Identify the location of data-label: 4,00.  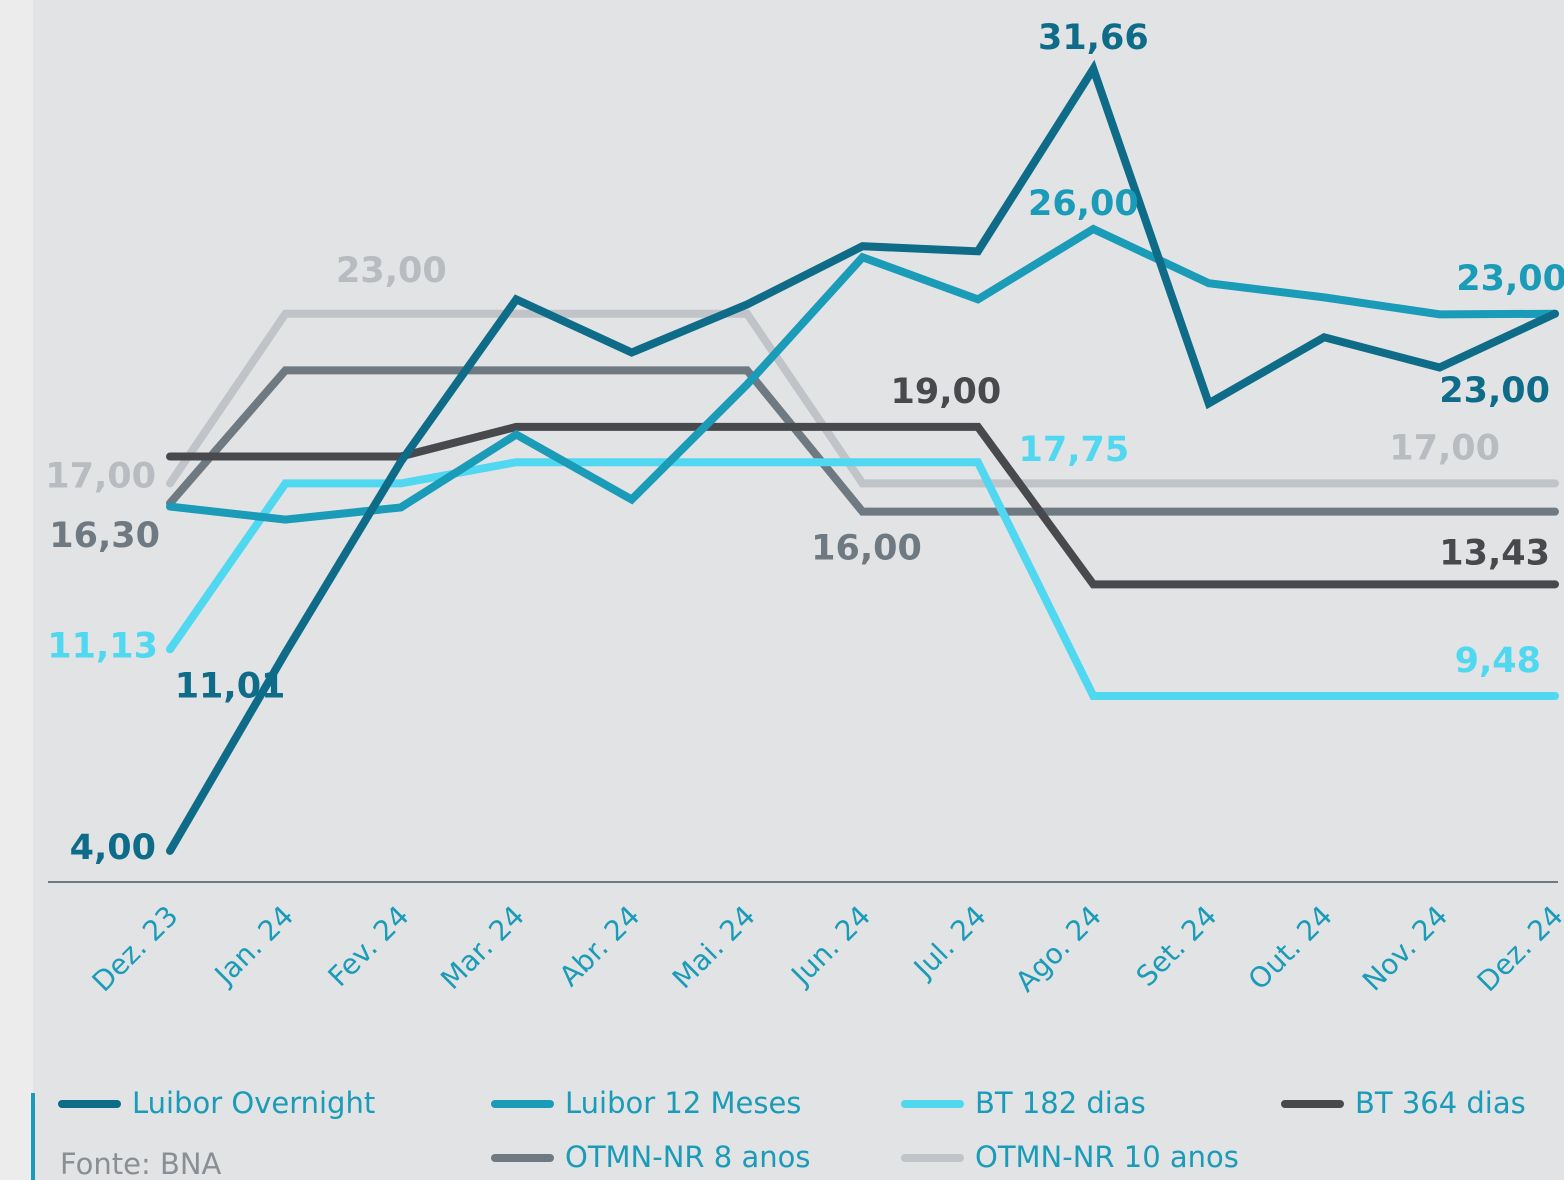
(113, 848).